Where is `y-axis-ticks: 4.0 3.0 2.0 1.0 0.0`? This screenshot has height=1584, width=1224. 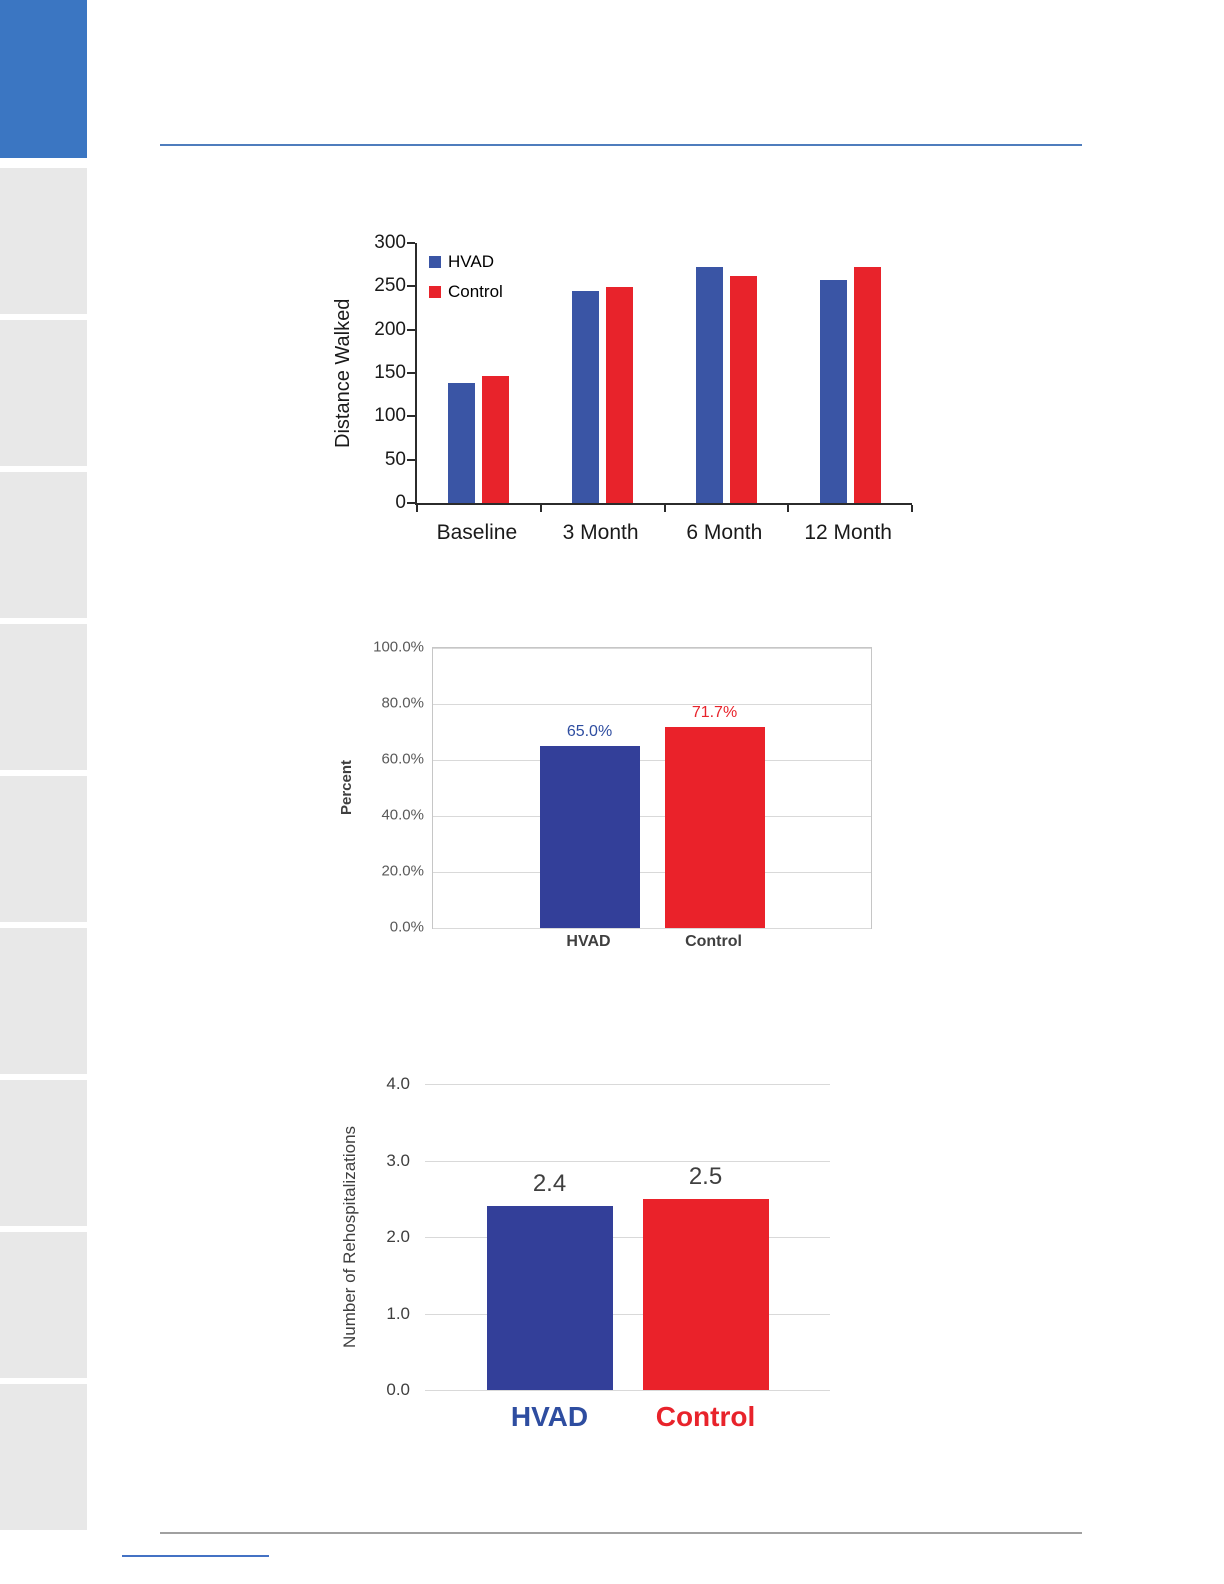 y-axis-ticks: 4.0 3.0 2.0 1.0 0.0 is located at coordinates (370, 1236).